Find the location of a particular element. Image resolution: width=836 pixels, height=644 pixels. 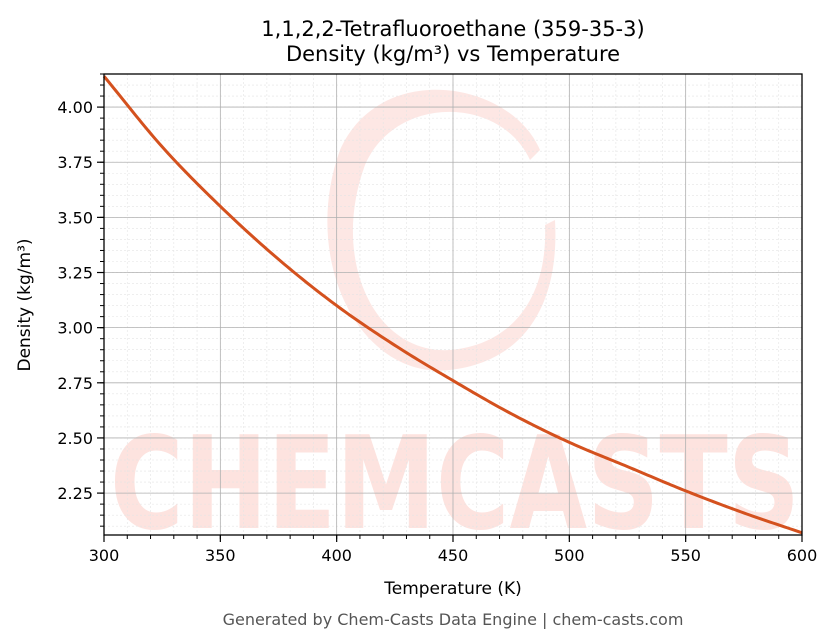

x-tick-label: 600 is located at coordinates (802, 555).